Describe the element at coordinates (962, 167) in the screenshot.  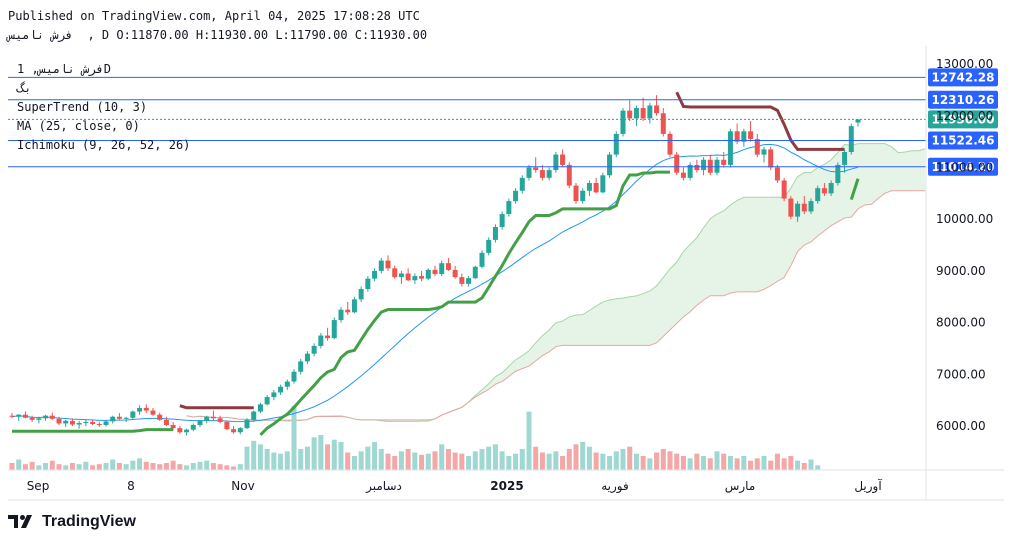
I see `level-label-text: 11014.20` at that location.